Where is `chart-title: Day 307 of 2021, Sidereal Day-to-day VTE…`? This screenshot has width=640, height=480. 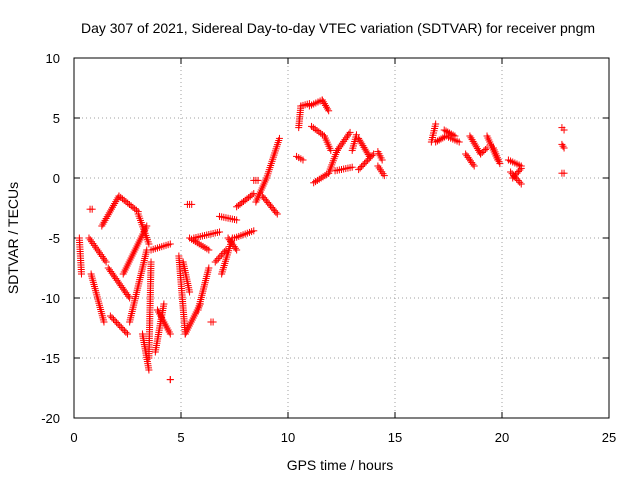 chart-title: Day 307 of 2021, Sidereal Day-to-day VTE… is located at coordinates (338, 28).